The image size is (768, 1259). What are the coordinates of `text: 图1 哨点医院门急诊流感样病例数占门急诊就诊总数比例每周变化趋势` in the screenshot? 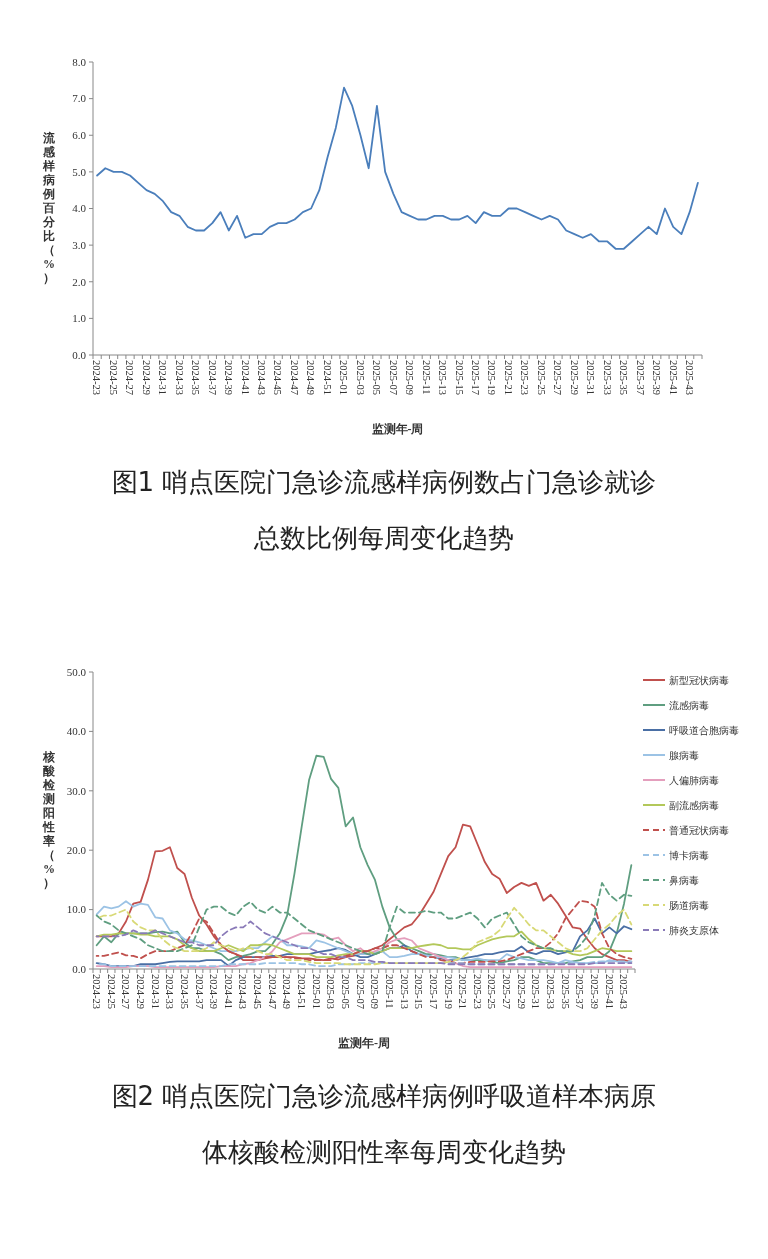 It's located at (384, 510).